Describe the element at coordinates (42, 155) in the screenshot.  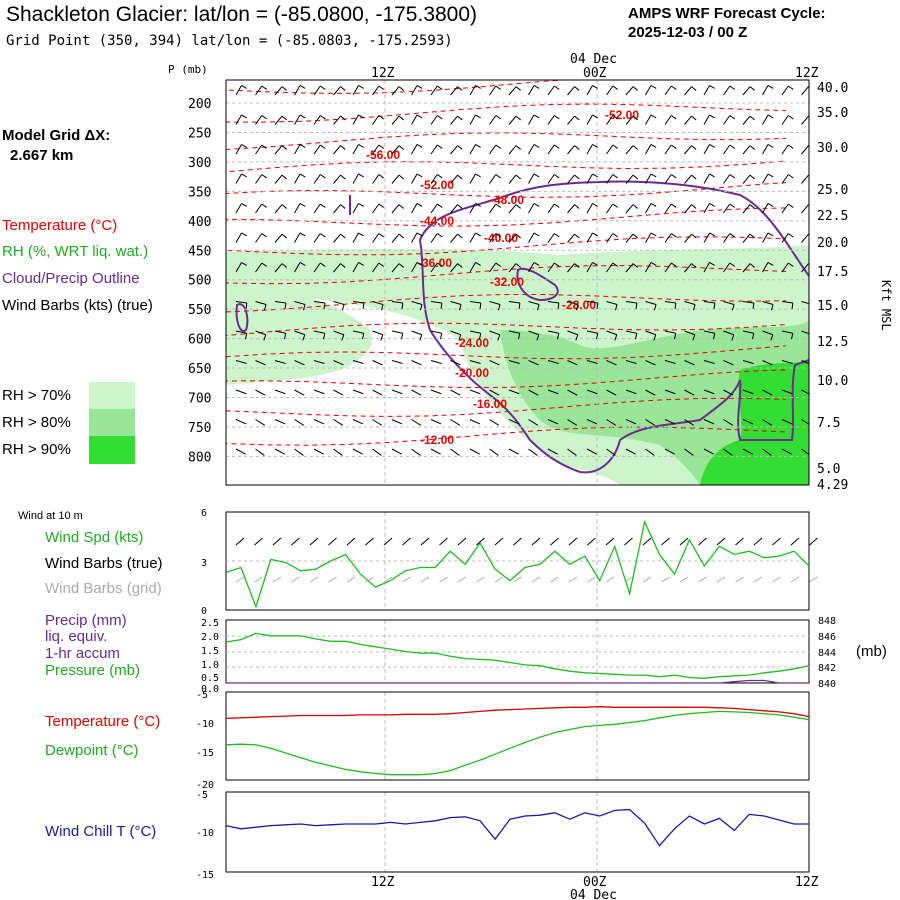
I see `model-grid-value: 2.667 km` at that location.